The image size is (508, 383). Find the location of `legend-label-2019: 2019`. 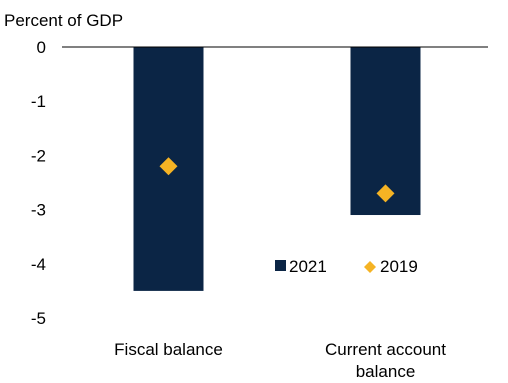

legend-label-2019: 2019 is located at coordinates (399, 266).